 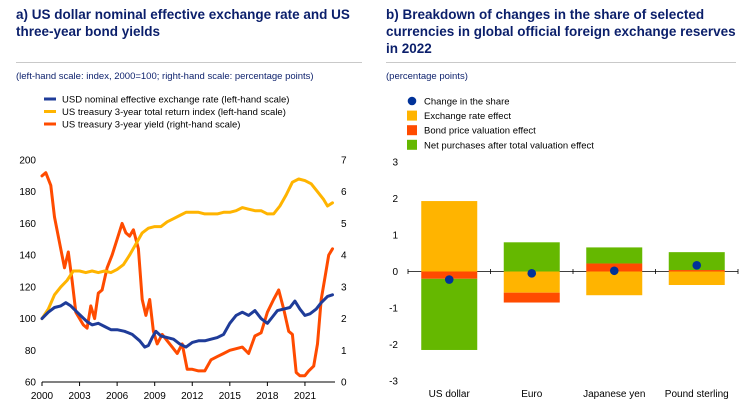 I want to click on panel-b-subtitle: (percentage points), so click(x=427, y=76).